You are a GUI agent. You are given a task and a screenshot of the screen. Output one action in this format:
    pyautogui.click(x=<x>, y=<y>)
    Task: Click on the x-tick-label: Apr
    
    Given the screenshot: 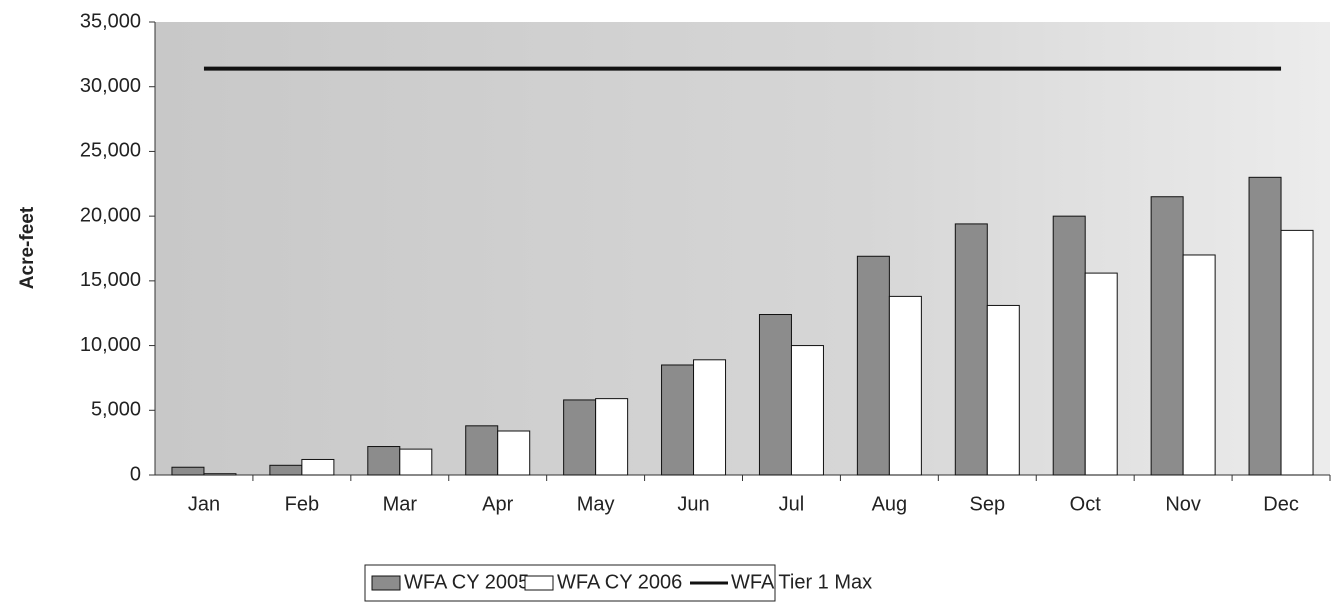 What is the action you would take?
    pyautogui.click(x=497, y=504)
    